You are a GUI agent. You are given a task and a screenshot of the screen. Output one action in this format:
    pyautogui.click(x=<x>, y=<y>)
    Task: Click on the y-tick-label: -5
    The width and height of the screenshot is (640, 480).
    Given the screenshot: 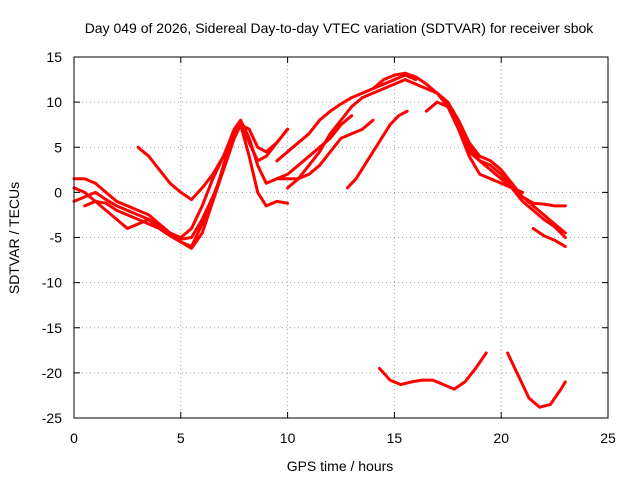 What is the action you would take?
    pyautogui.click(x=56, y=238)
    